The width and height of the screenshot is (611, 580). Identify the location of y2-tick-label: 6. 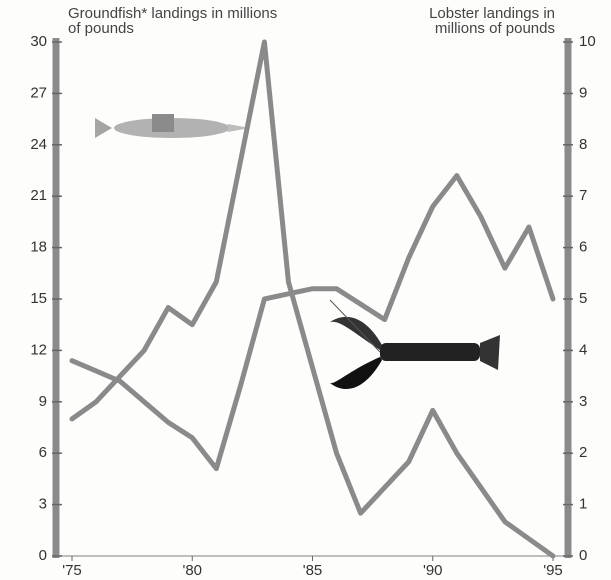
(583, 247).